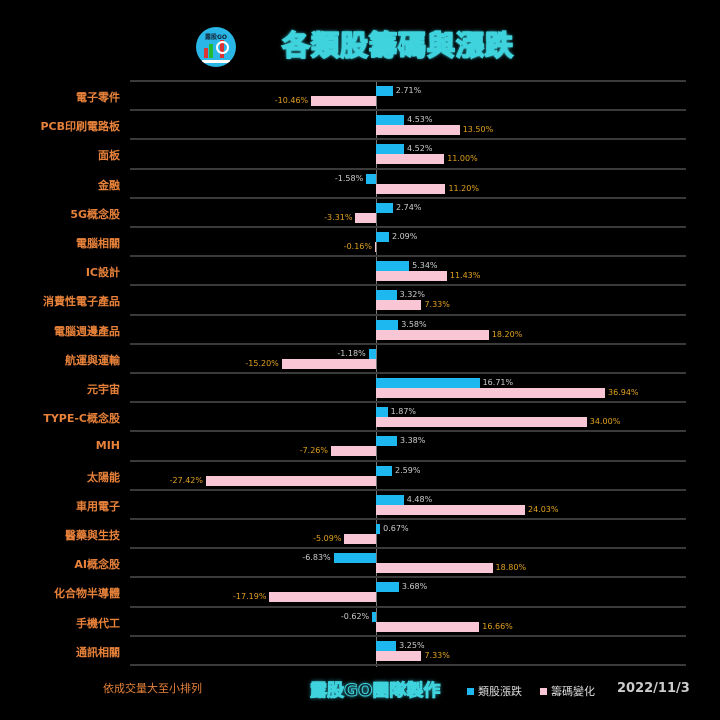 This screenshot has height=720, width=720. What do you see at coordinates (92, 360) in the screenshot?
I see `category-label: 航運與運輸` at bounding box center [92, 360].